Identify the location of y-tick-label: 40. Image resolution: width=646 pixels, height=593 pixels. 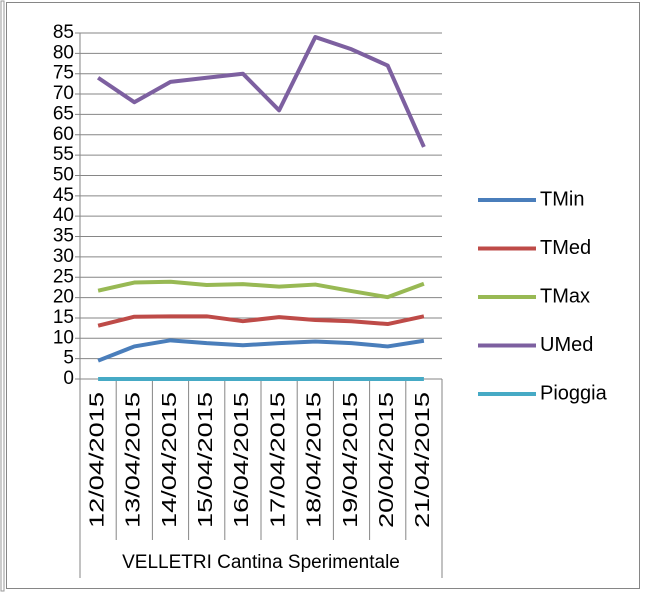
(63, 215).